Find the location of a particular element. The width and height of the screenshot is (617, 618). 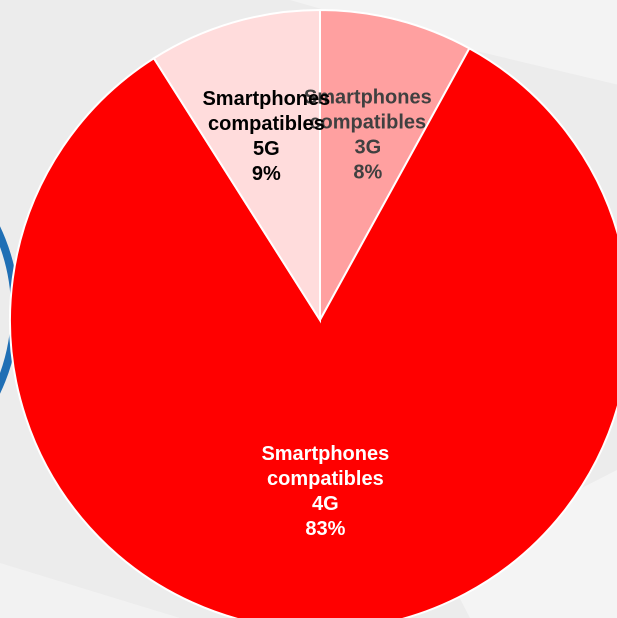

slice-label-3g: Smartphones compatibles 3G 8% is located at coordinates (368, 134).